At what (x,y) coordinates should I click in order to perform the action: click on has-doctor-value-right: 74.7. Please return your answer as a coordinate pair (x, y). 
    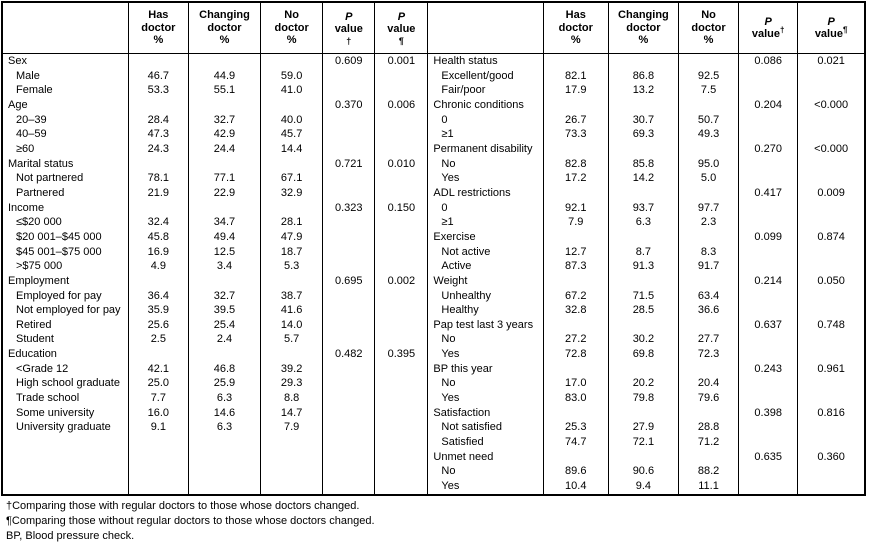
    Looking at the image, I should click on (575, 442).